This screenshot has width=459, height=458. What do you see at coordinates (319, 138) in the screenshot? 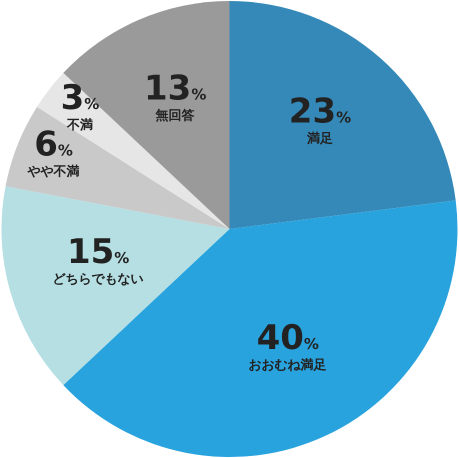
I see `slice-label: 満足` at bounding box center [319, 138].